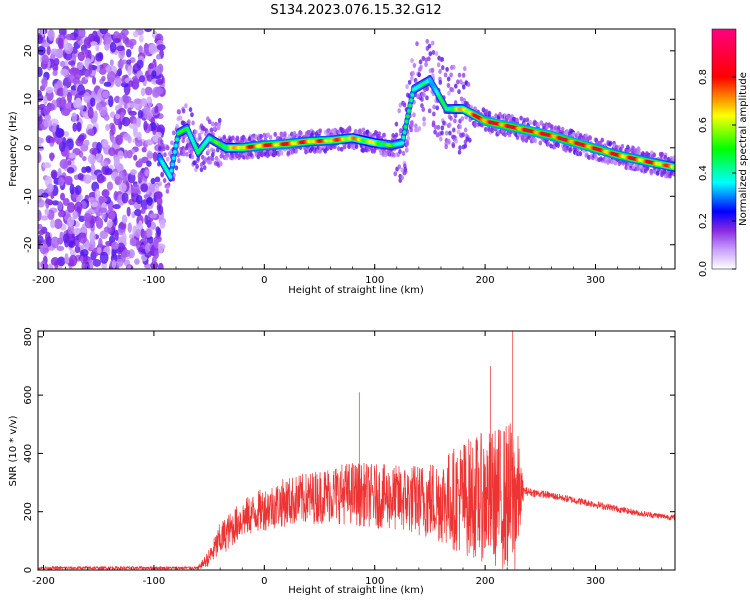  I want to click on x-tick-label: 300, so click(595, 581).